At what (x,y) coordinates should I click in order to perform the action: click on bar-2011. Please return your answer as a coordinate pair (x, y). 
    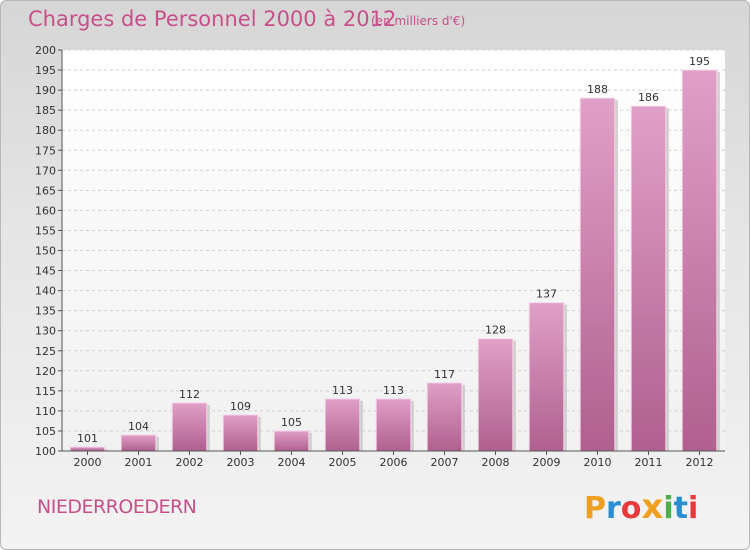
    Looking at the image, I should click on (648, 278).